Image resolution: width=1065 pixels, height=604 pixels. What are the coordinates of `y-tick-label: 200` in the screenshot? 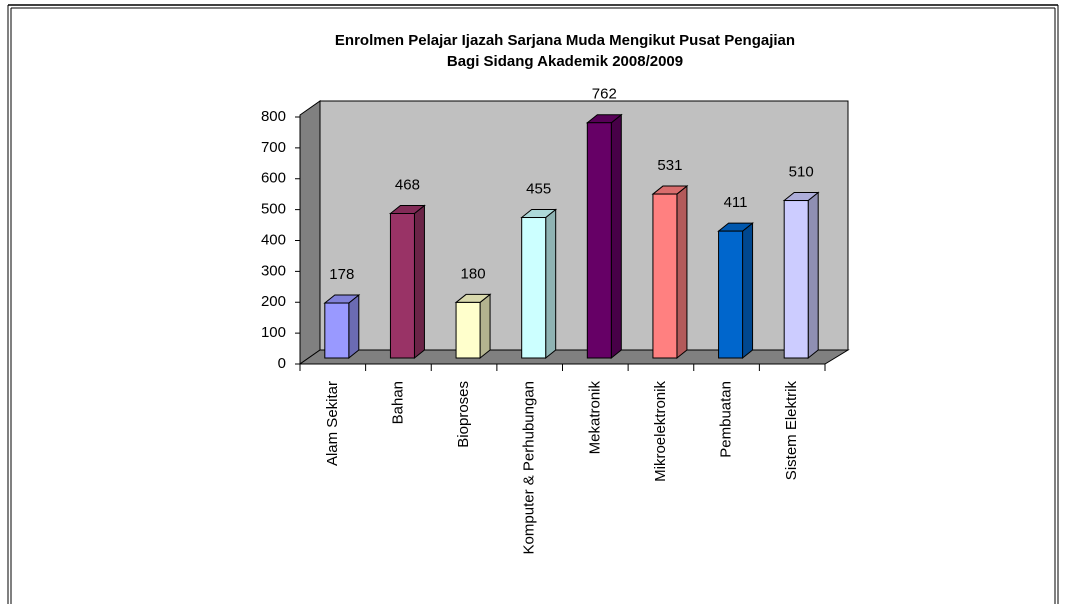 It's located at (273, 301).